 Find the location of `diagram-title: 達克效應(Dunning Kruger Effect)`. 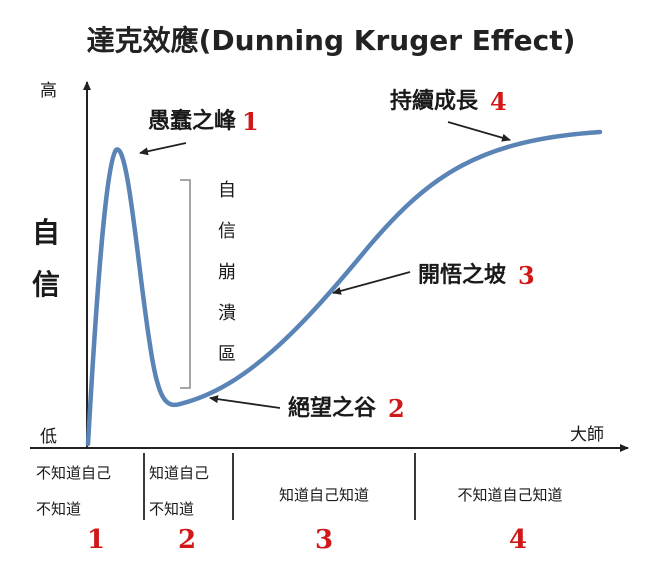

diagram-title: 達克效應(Dunning Kruger Effect) is located at coordinates (331, 40).